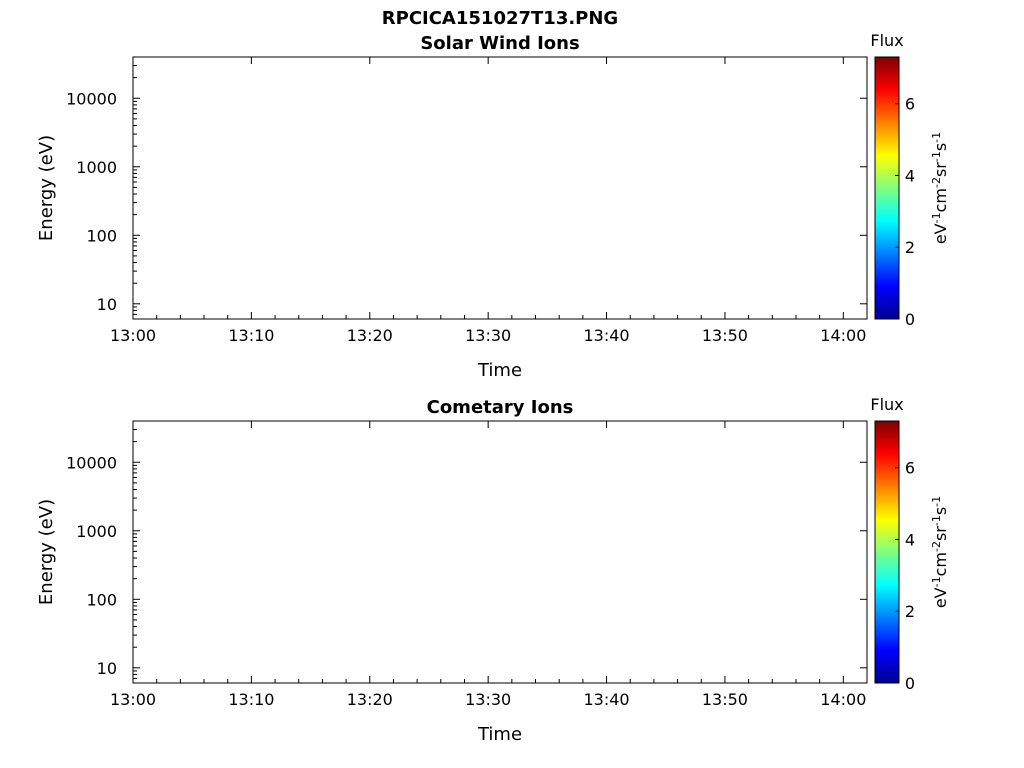  What do you see at coordinates (499, 43) in the screenshot?
I see `solar-wind-title: Solar Wind Ions` at bounding box center [499, 43].